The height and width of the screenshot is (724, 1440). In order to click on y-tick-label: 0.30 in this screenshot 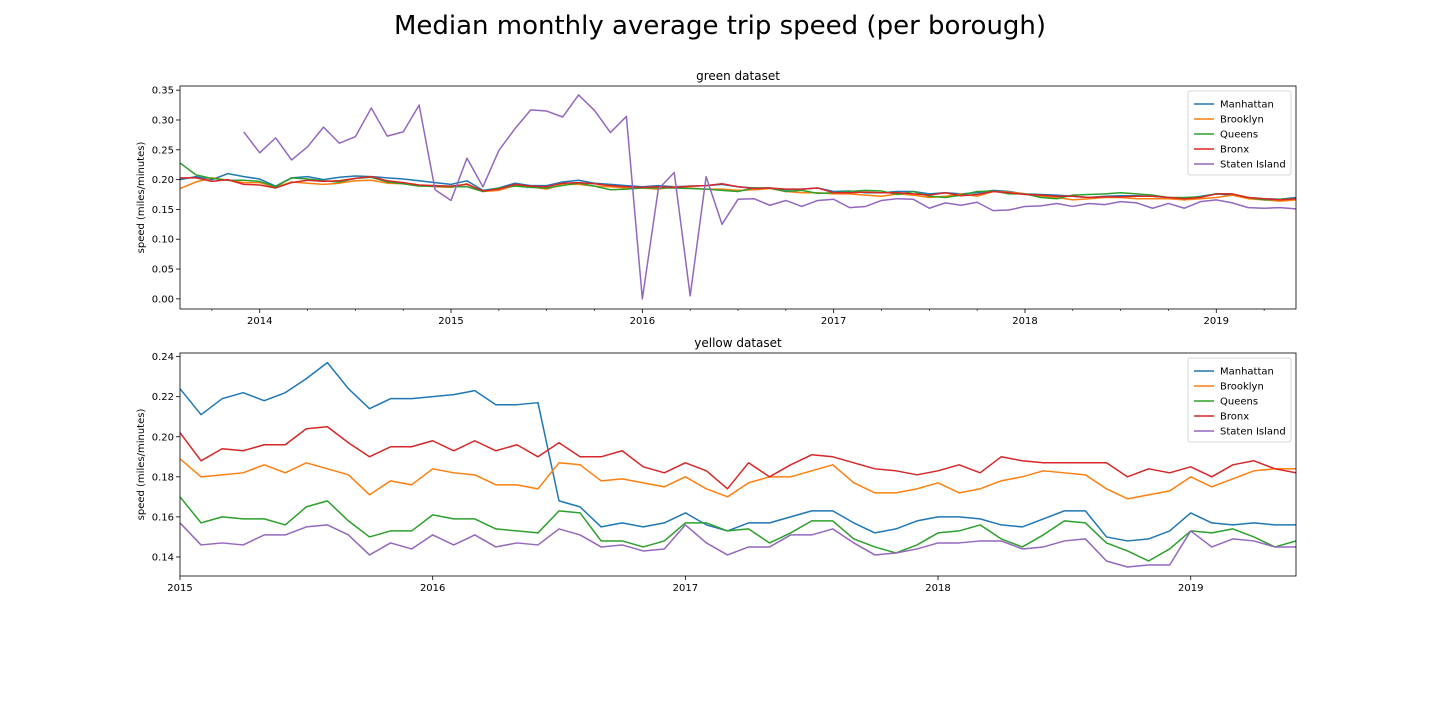, I will do `click(163, 120)`.